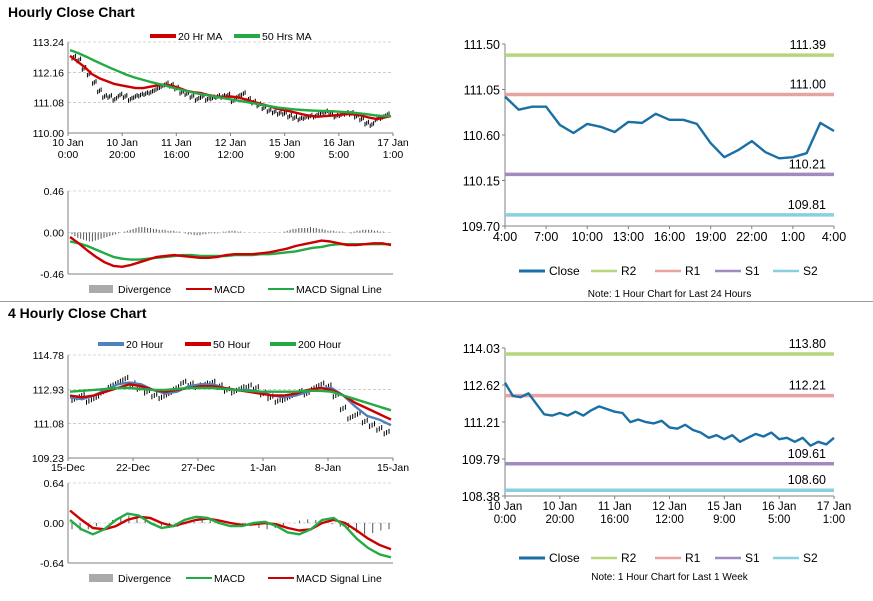  I want to click on hourly_macd-y-tick: -0.46, so click(52, 275).